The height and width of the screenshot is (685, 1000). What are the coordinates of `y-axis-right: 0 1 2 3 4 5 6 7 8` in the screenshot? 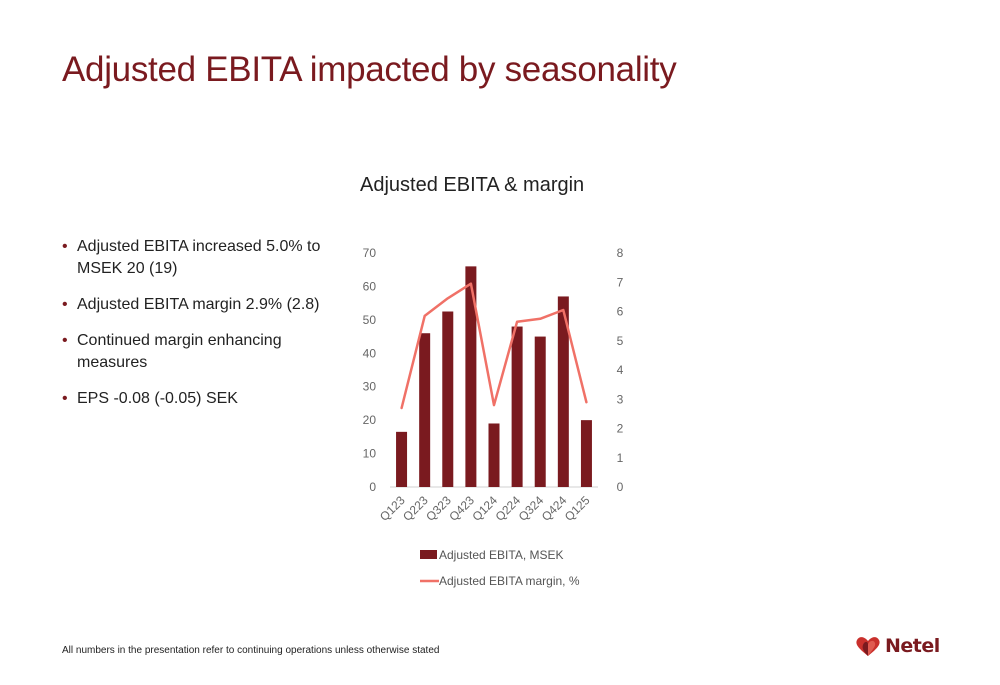 It's located at (620, 370).